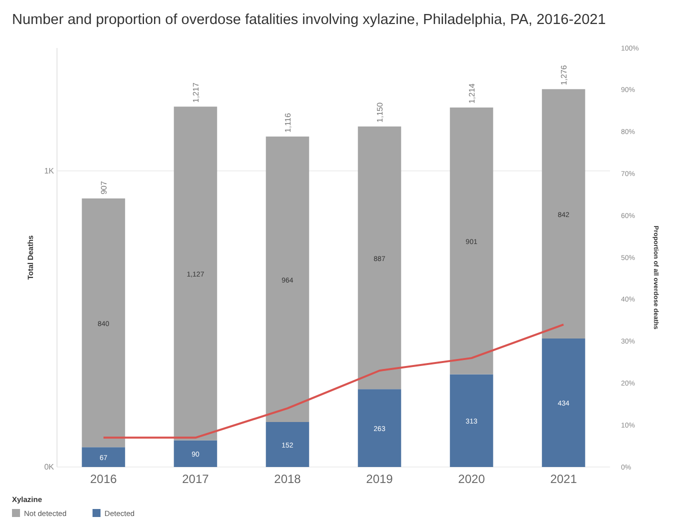  Describe the element at coordinates (380, 479) in the screenshot. I see `x-tick-label: 2019` at that location.